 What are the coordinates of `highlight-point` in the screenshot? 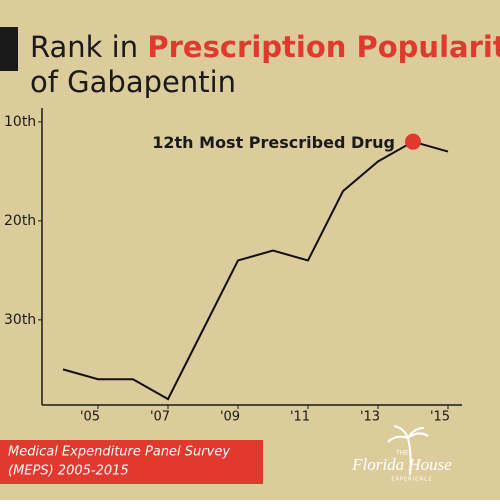 It's located at (413, 141).